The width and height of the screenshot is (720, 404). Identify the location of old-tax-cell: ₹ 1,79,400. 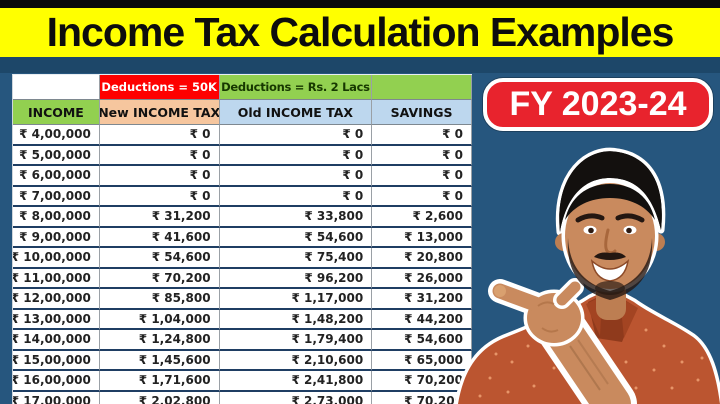
(296, 340).